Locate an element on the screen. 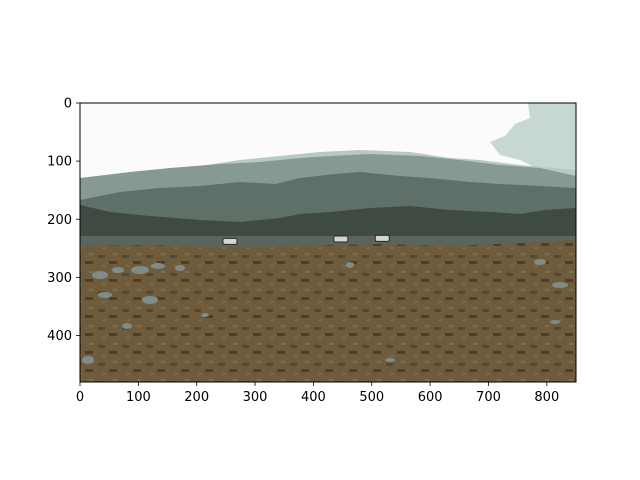  cloud-patch is located at coordinates (533, 137).